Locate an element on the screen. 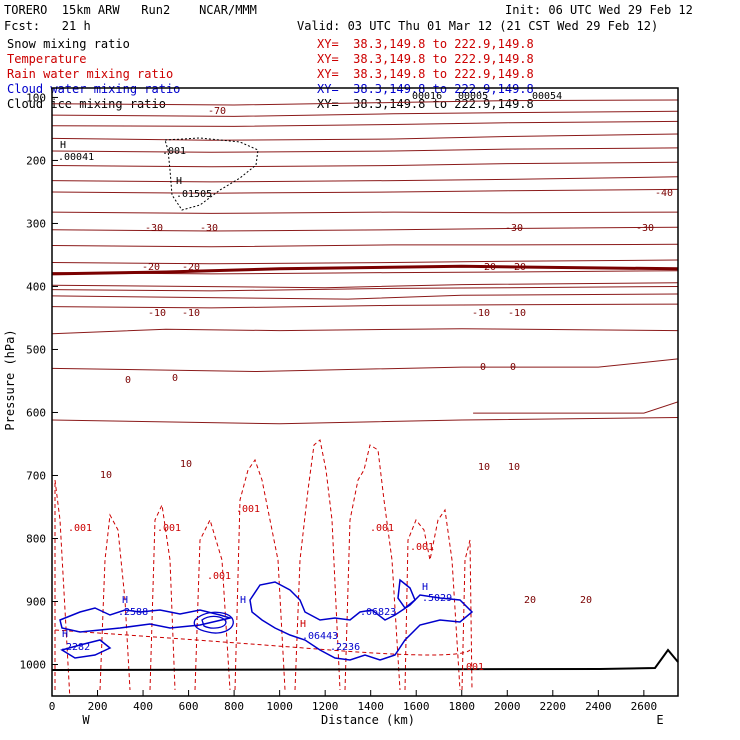  legend-rain-xy: XY= 38.3,149.8 to 222.9,149.8 is located at coordinates (425, 74).